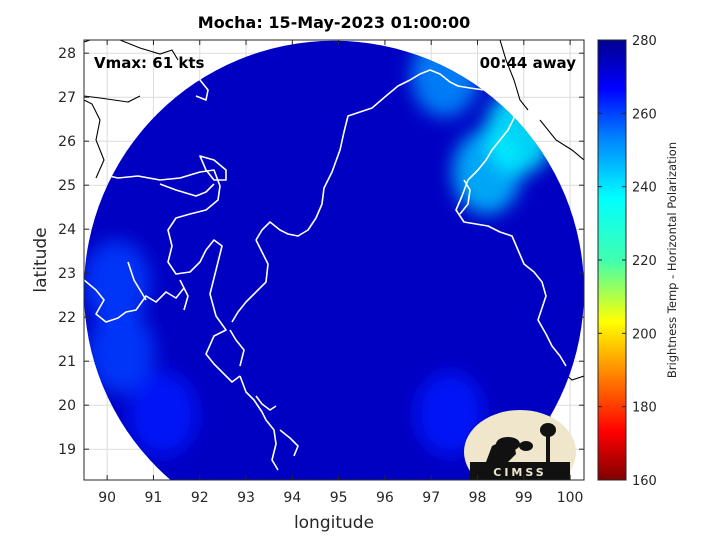 The image size is (720, 540). What do you see at coordinates (67, 186) in the screenshot?
I see `y-tick-label: 25` at bounding box center [67, 186].